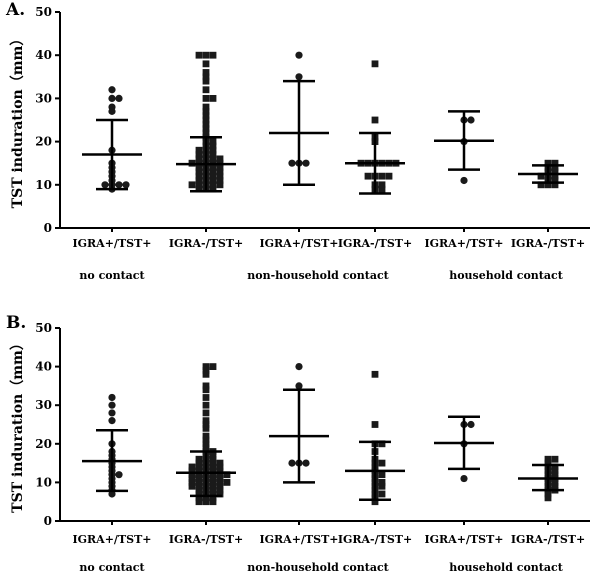 This screenshot has width=597, height=576. I want to click on panel-b-group-label: household contact, so click(506, 567).